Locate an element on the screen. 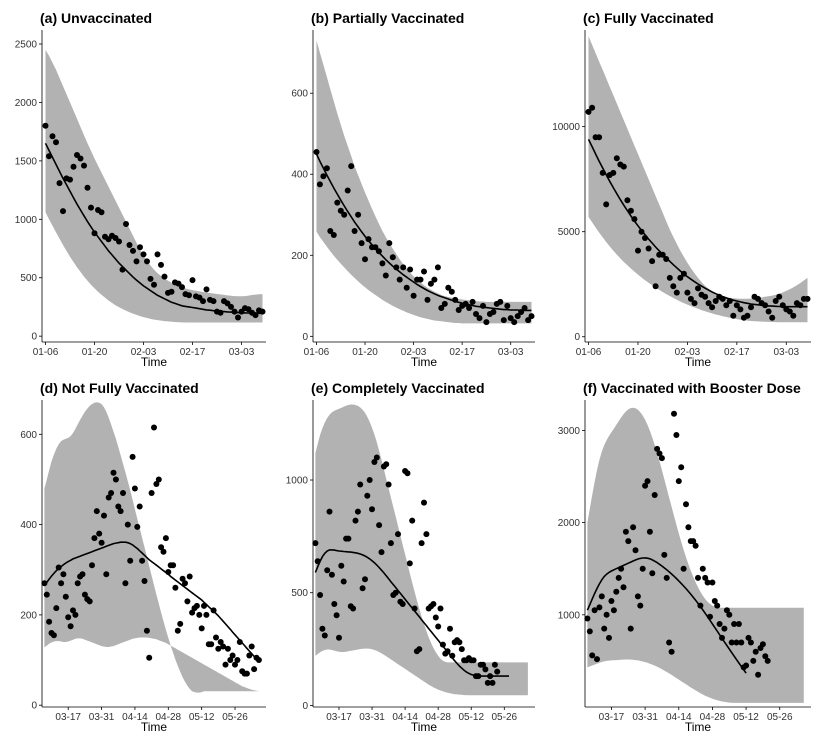  y-tick-label: 10000 is located at coordinates (566, 127).